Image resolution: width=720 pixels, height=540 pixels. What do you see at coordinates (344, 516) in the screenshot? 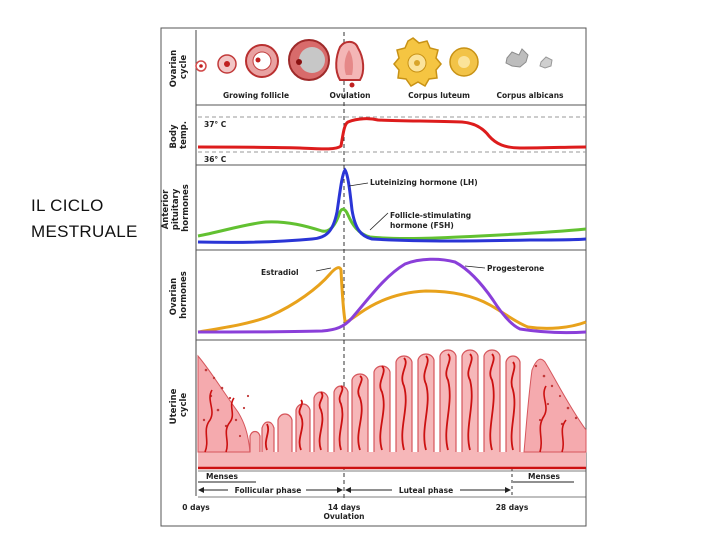
I see `day-14-ovulation-label: Ovulation` at bounding box center [344, 516].